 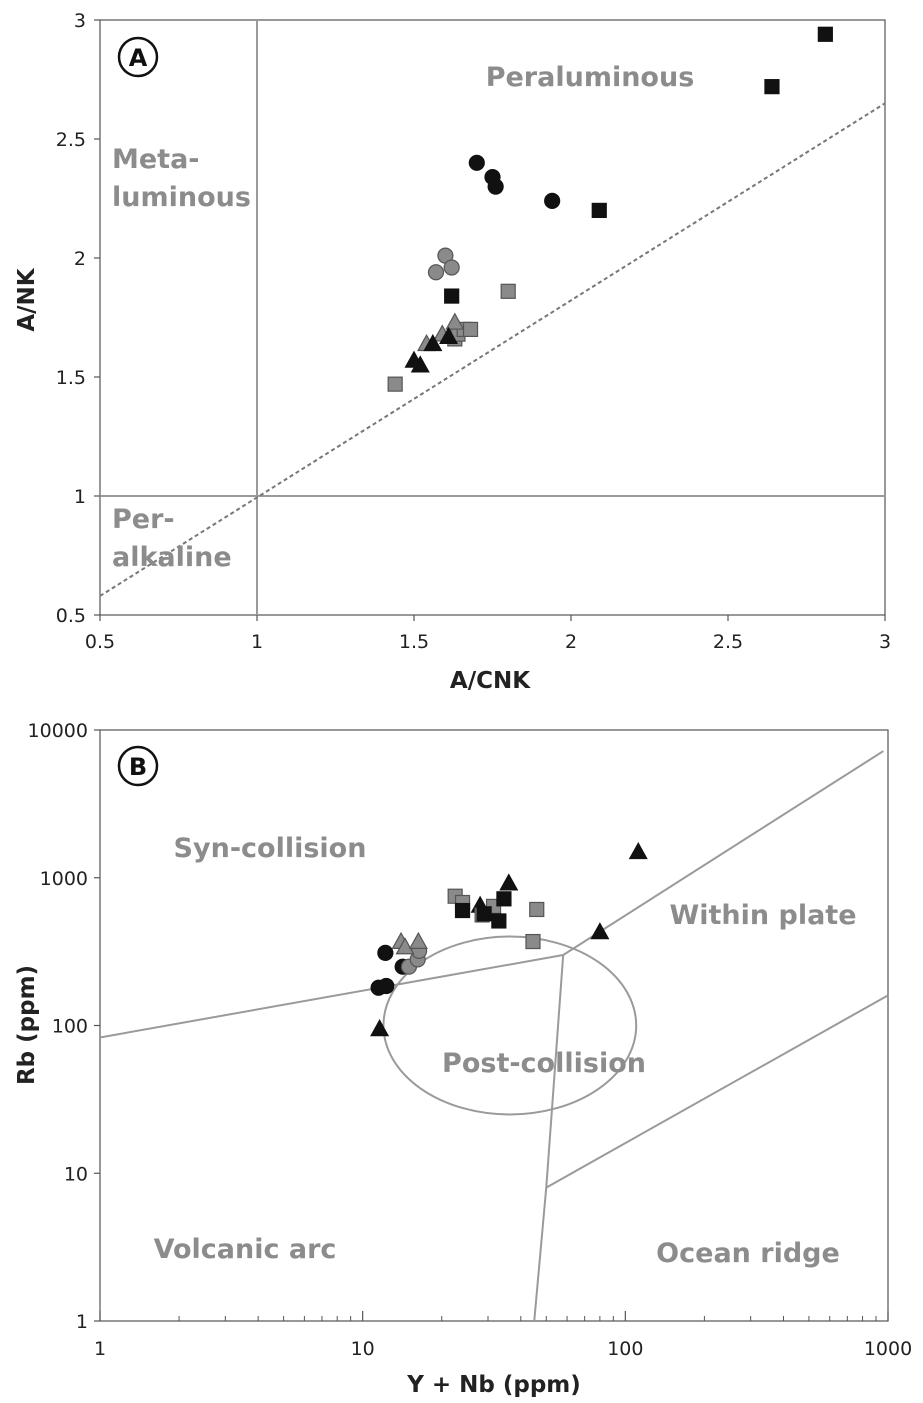 I want to click on panel-b-badge-letter: B, so click(x=138, y=767).